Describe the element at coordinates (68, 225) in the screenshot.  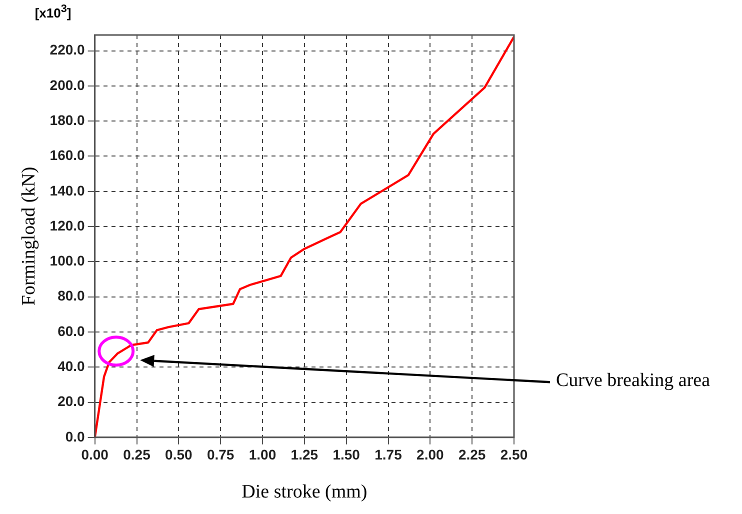
I see `y-tick-label: 120.0` at that location.